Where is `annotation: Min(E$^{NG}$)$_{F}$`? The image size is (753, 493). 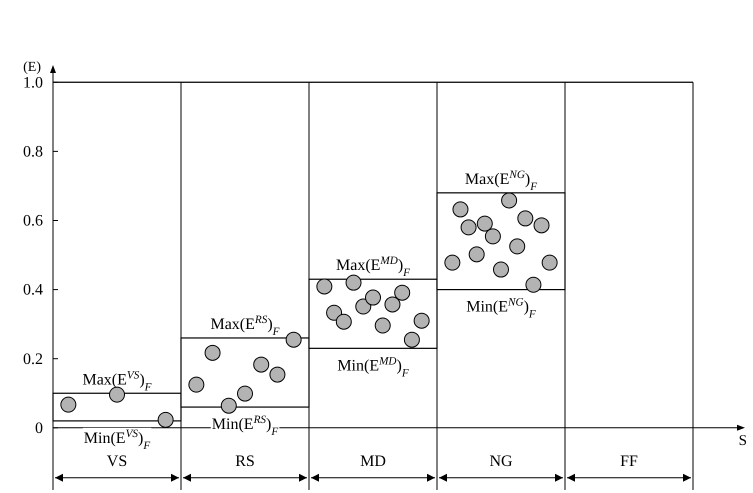
annotation: Min(E$^{NG}$)$_{F}$ is located at coordinates (501, 308).